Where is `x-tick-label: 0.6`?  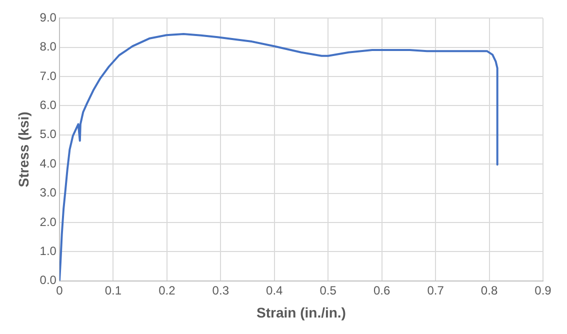
x-tick-label: 0.6 is located at coordinates (381, 290).